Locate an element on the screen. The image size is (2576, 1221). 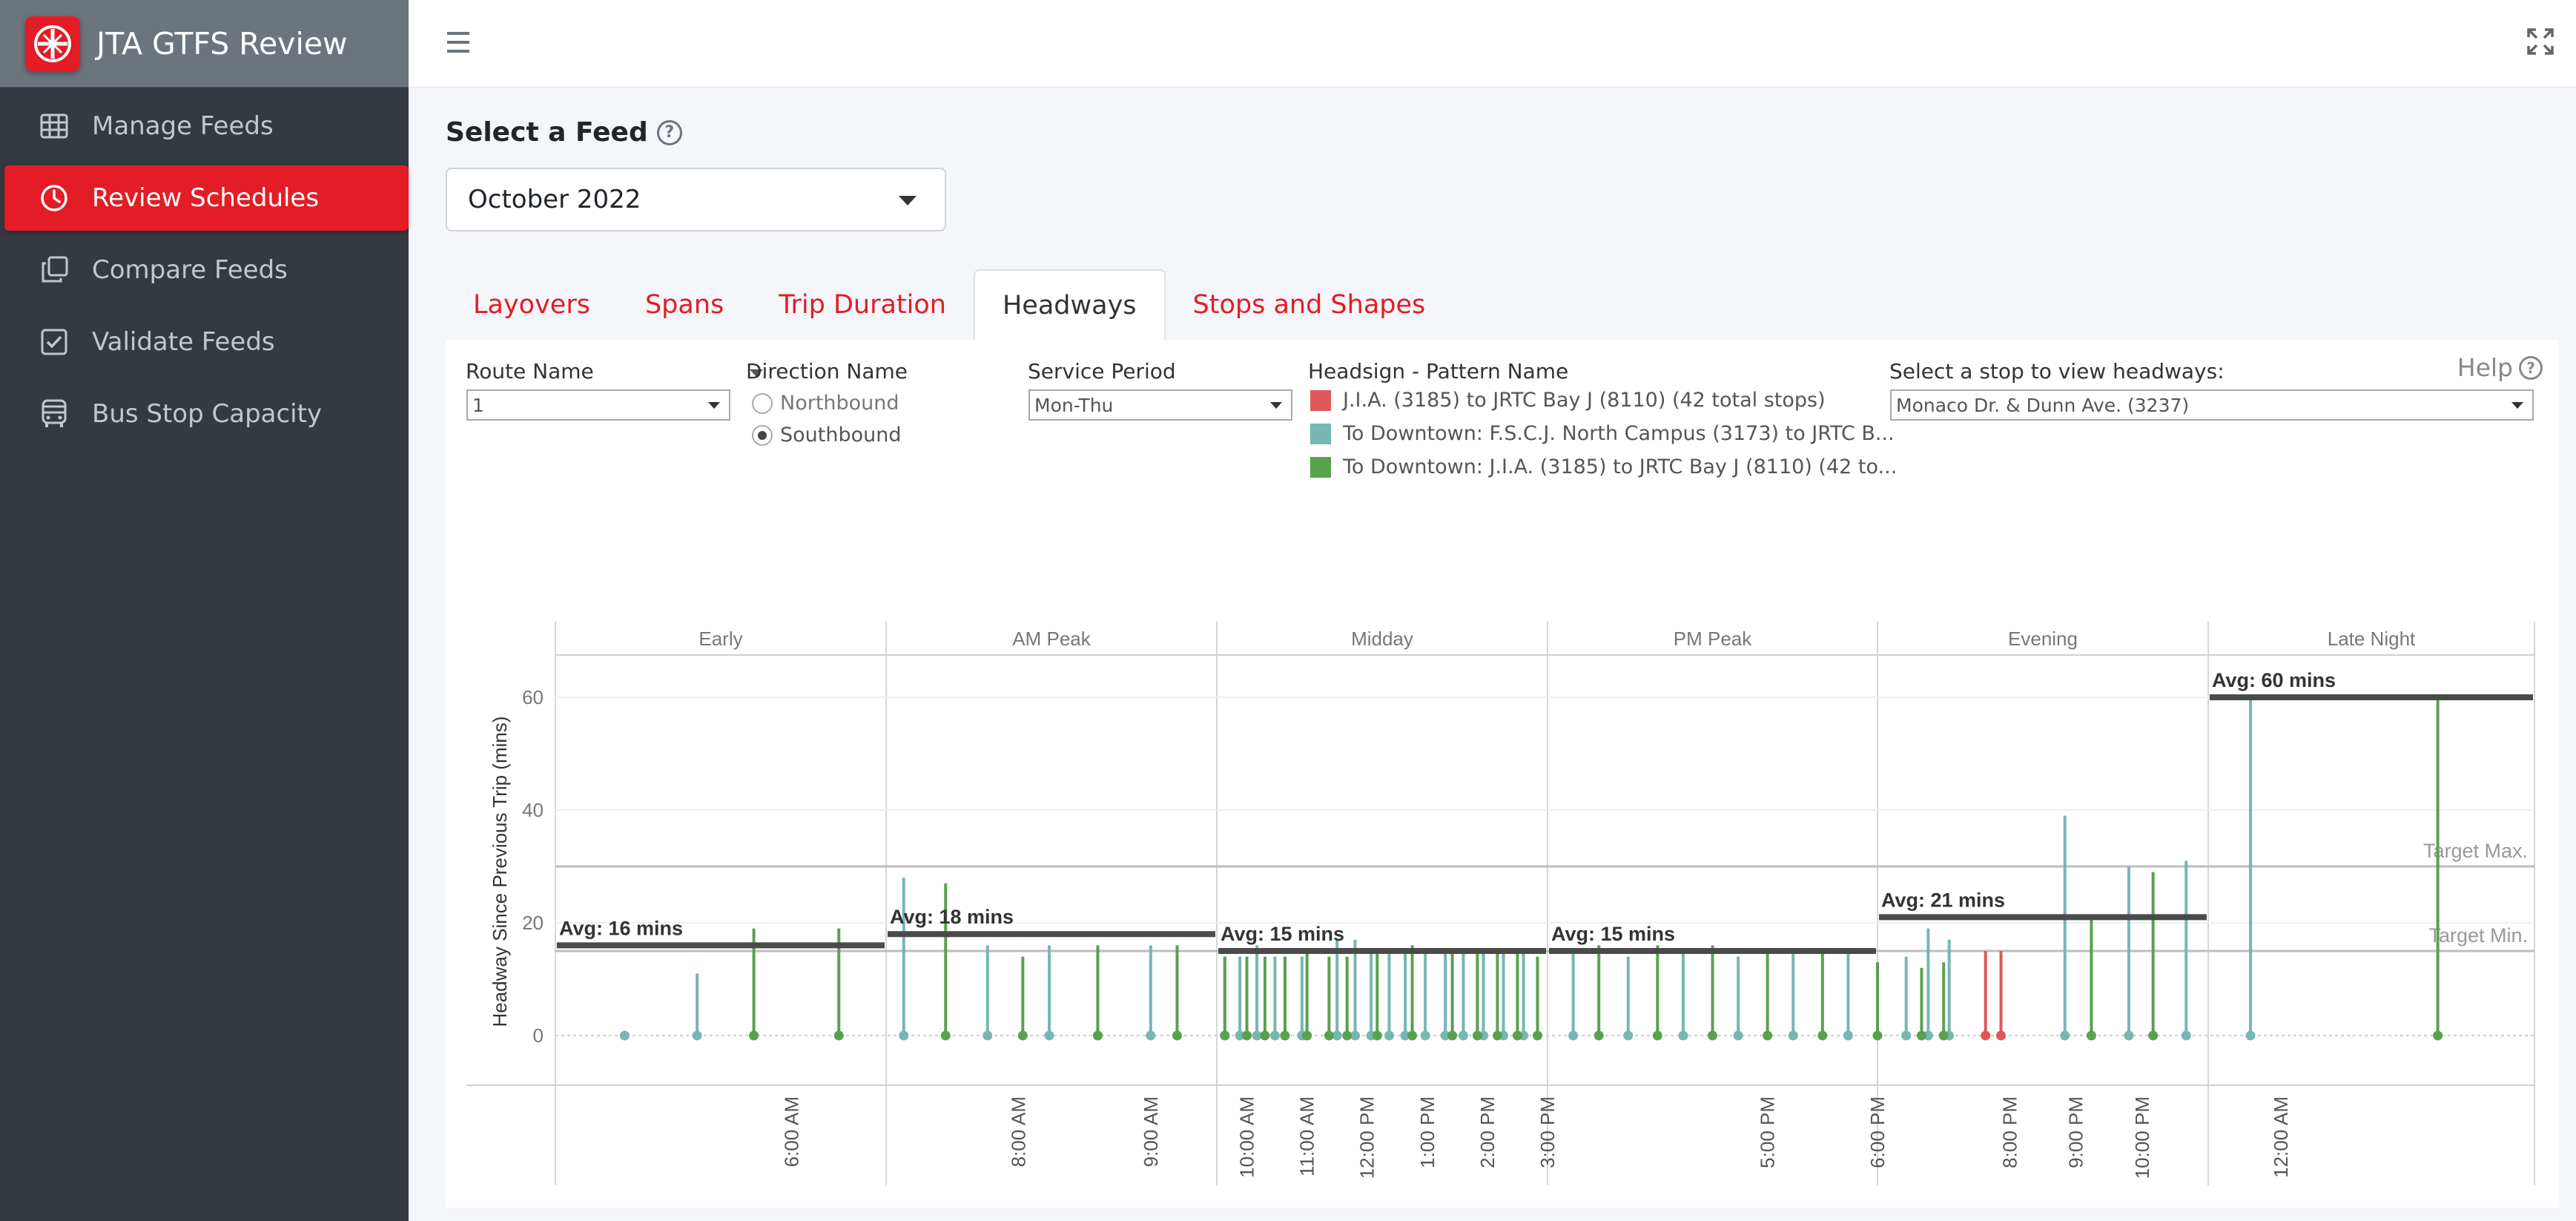
x-tick-label: 8:00 PM is located at coordinates (2009, 1132).